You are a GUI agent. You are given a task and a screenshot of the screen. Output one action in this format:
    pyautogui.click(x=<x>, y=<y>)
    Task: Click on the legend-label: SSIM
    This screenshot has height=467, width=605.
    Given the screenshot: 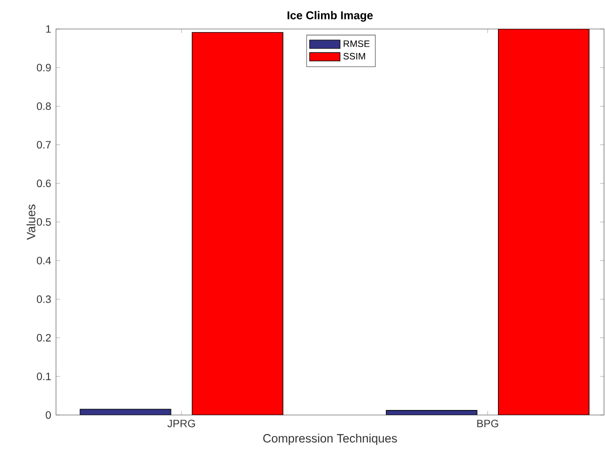 What is the action you would take?
    pyautogui.click(x=354, y=56)
    